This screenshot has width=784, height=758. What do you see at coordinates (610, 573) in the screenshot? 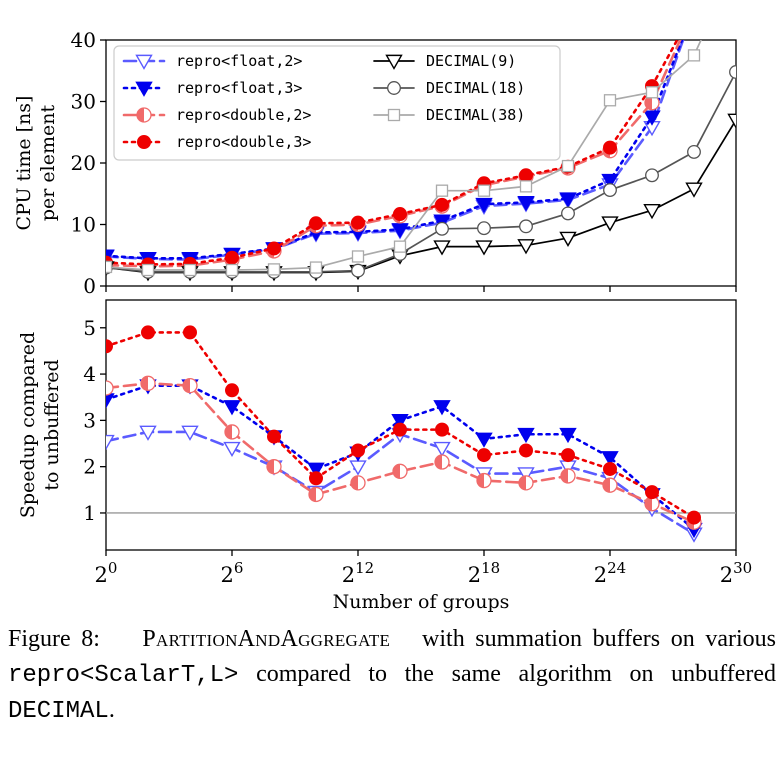
I see `x-tick-label-4: 224` at bounding box center [610, 573].